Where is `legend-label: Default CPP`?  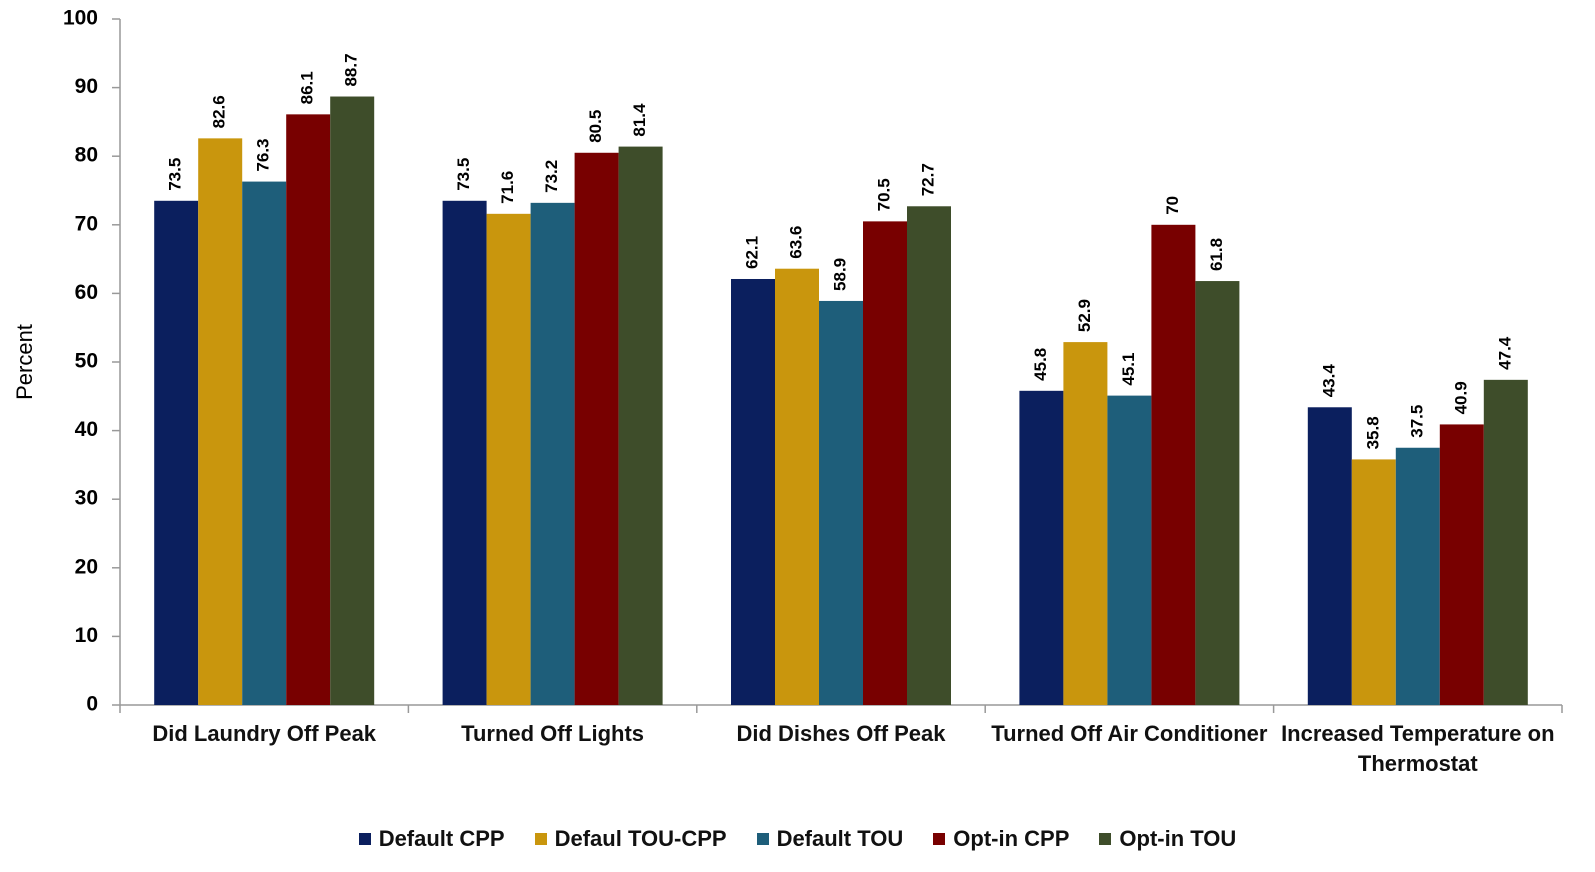
legend-label: Default CPP is located at coordinates (441, 838).